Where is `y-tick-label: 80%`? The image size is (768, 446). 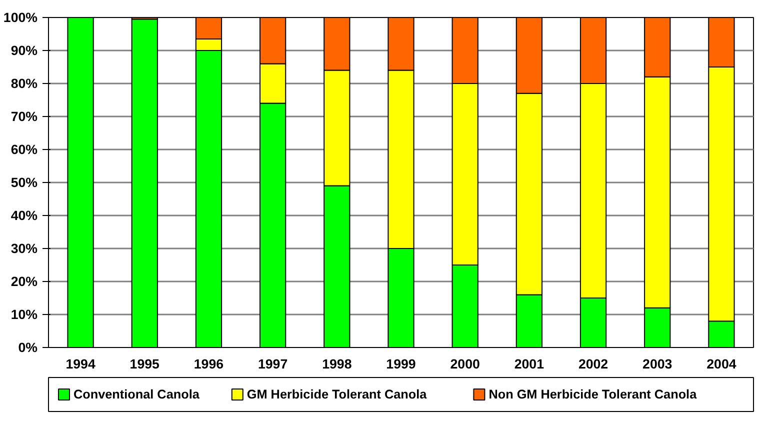 y-tick-label: 80% is located at coordinates (24, 83).